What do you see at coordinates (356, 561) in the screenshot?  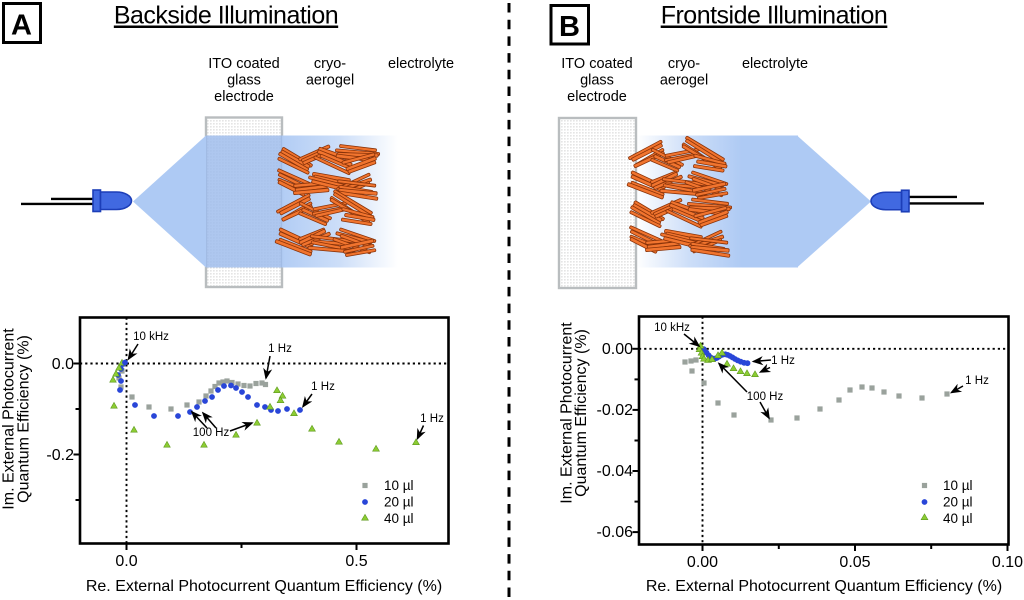 I see `svg-text: 0.5` at bounding box center [356, 561].